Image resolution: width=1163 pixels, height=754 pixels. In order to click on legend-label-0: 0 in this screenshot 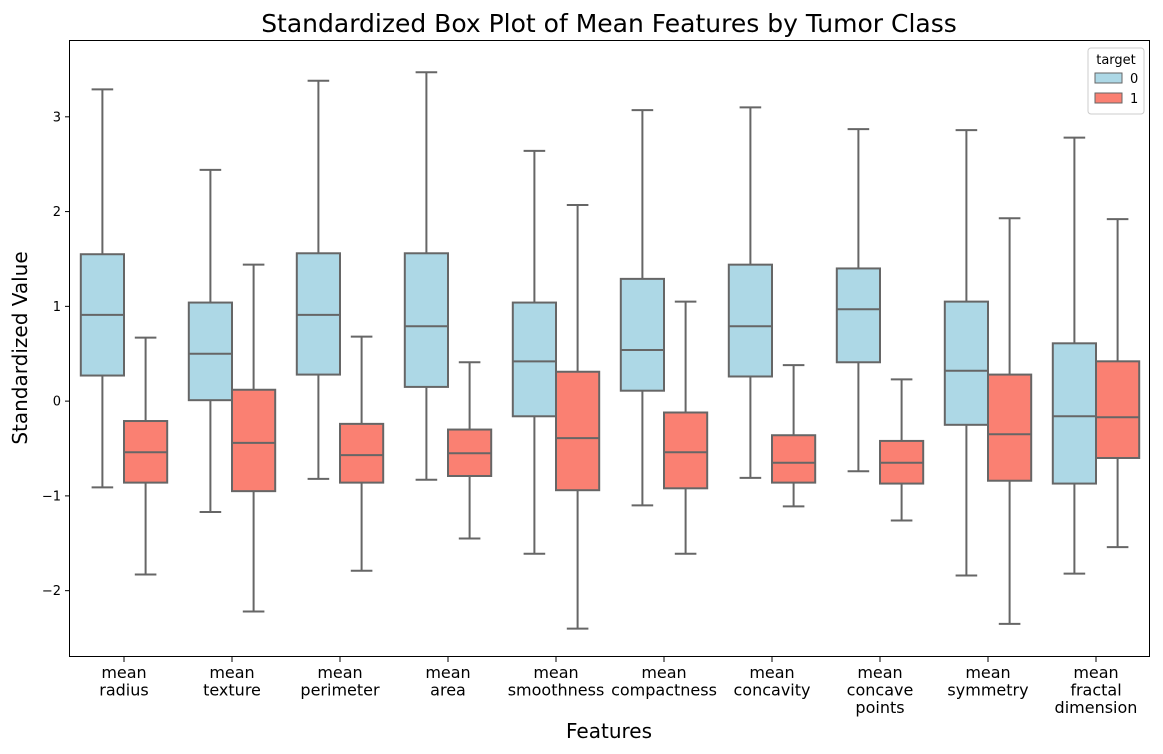, I will do `click(1134, 79)`.